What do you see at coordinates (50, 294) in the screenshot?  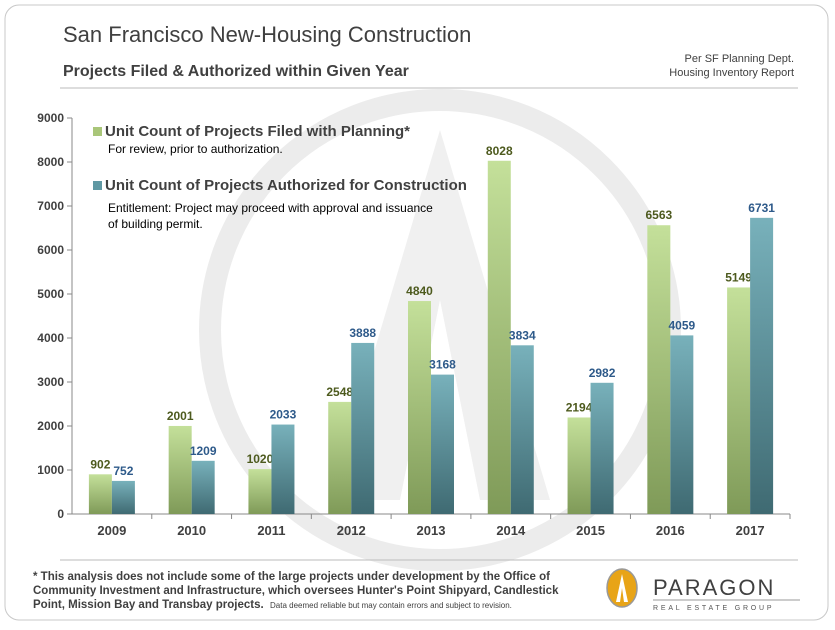 I see `y-tick-label: 5000` at bounding box center [50, 294].